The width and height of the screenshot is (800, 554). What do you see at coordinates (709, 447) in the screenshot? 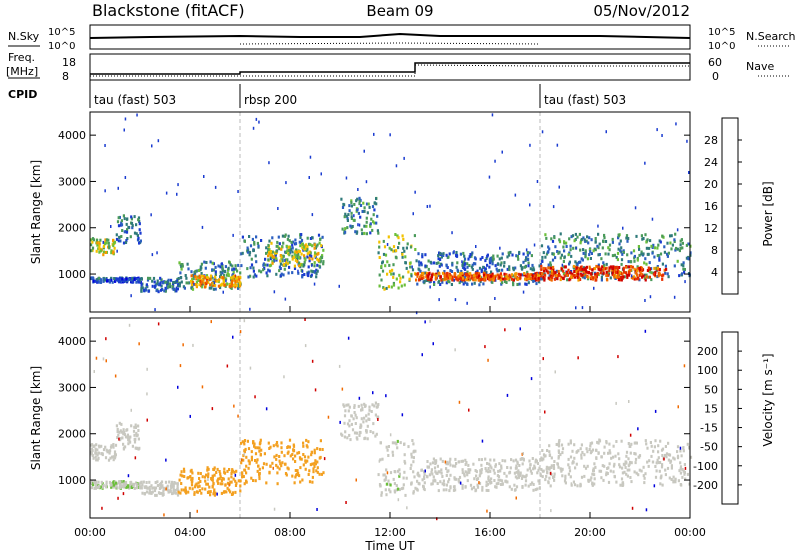
I see `colorbar-tick-label: -50` at bounding box center [709, 447].